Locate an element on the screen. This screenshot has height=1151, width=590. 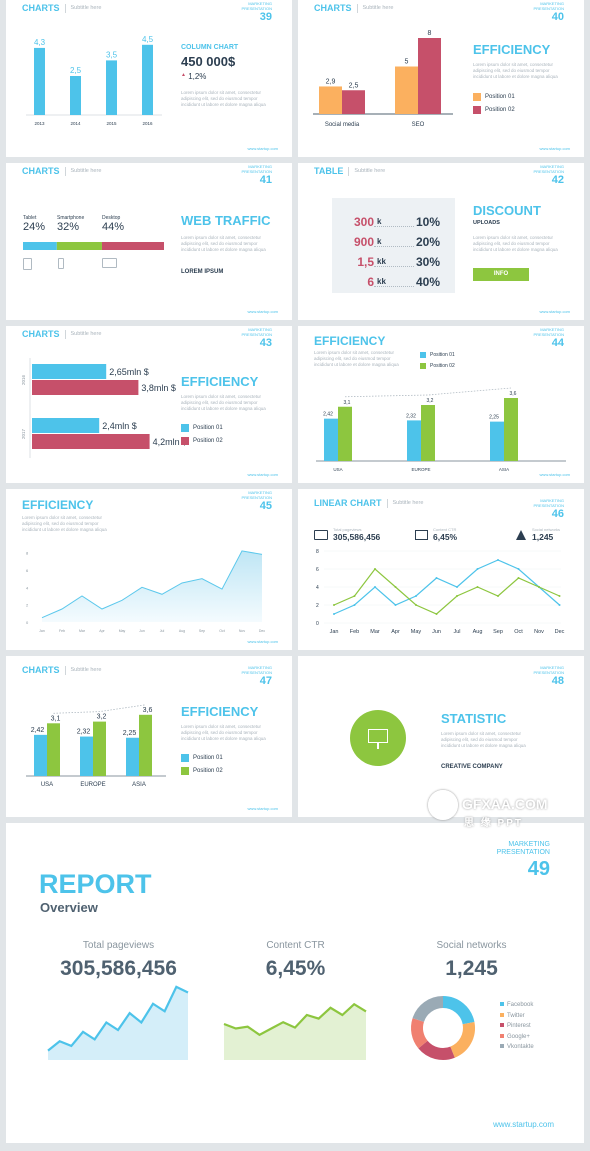
data-label: 3,1 is located at coordinates (56, 718).